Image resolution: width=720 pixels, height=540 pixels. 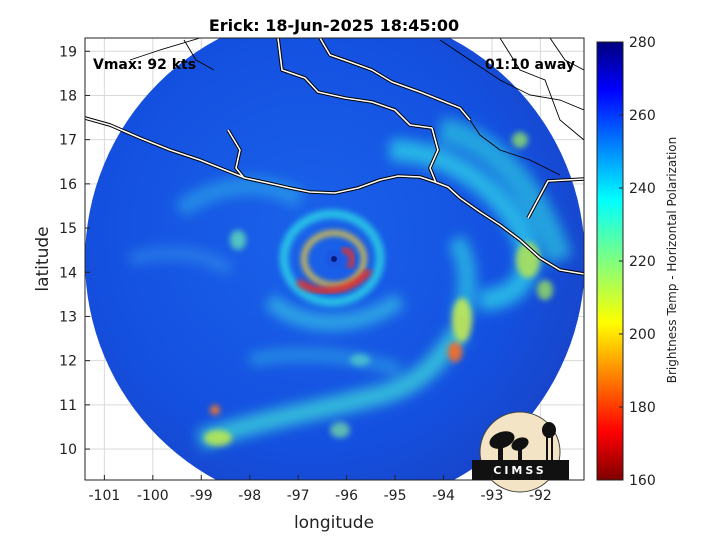 I want to click on state-border-west, so click(x=236, y=154).